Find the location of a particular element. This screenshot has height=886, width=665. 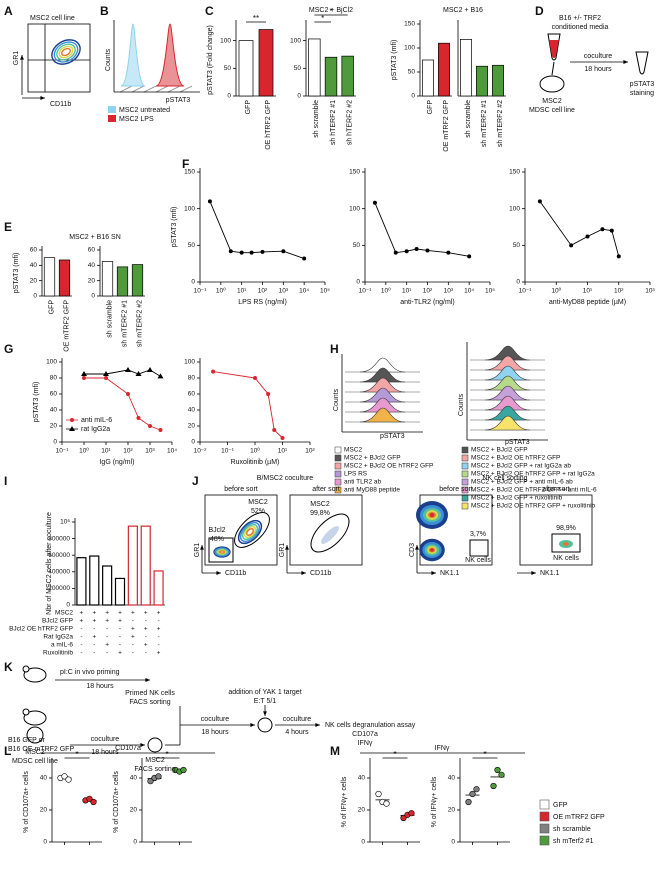

panel-letter: M is located at coordinates (335, 751).